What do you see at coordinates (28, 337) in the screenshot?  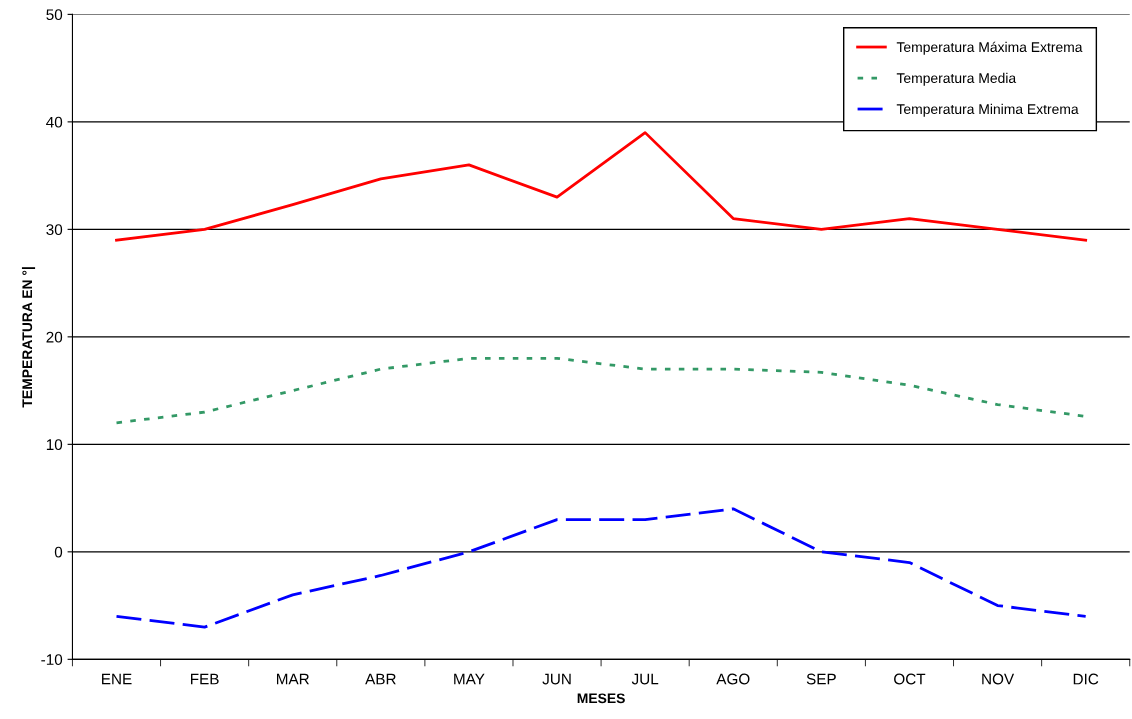 I see `y-axis-title: TEMPERATURA EN °|` at bounding box center [28, 337].